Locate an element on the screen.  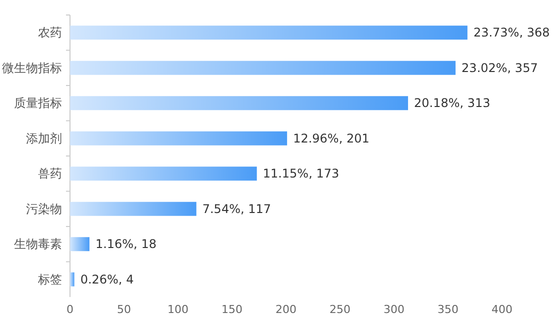
x-tick-label: 0 is located at coordinates (70, 309).